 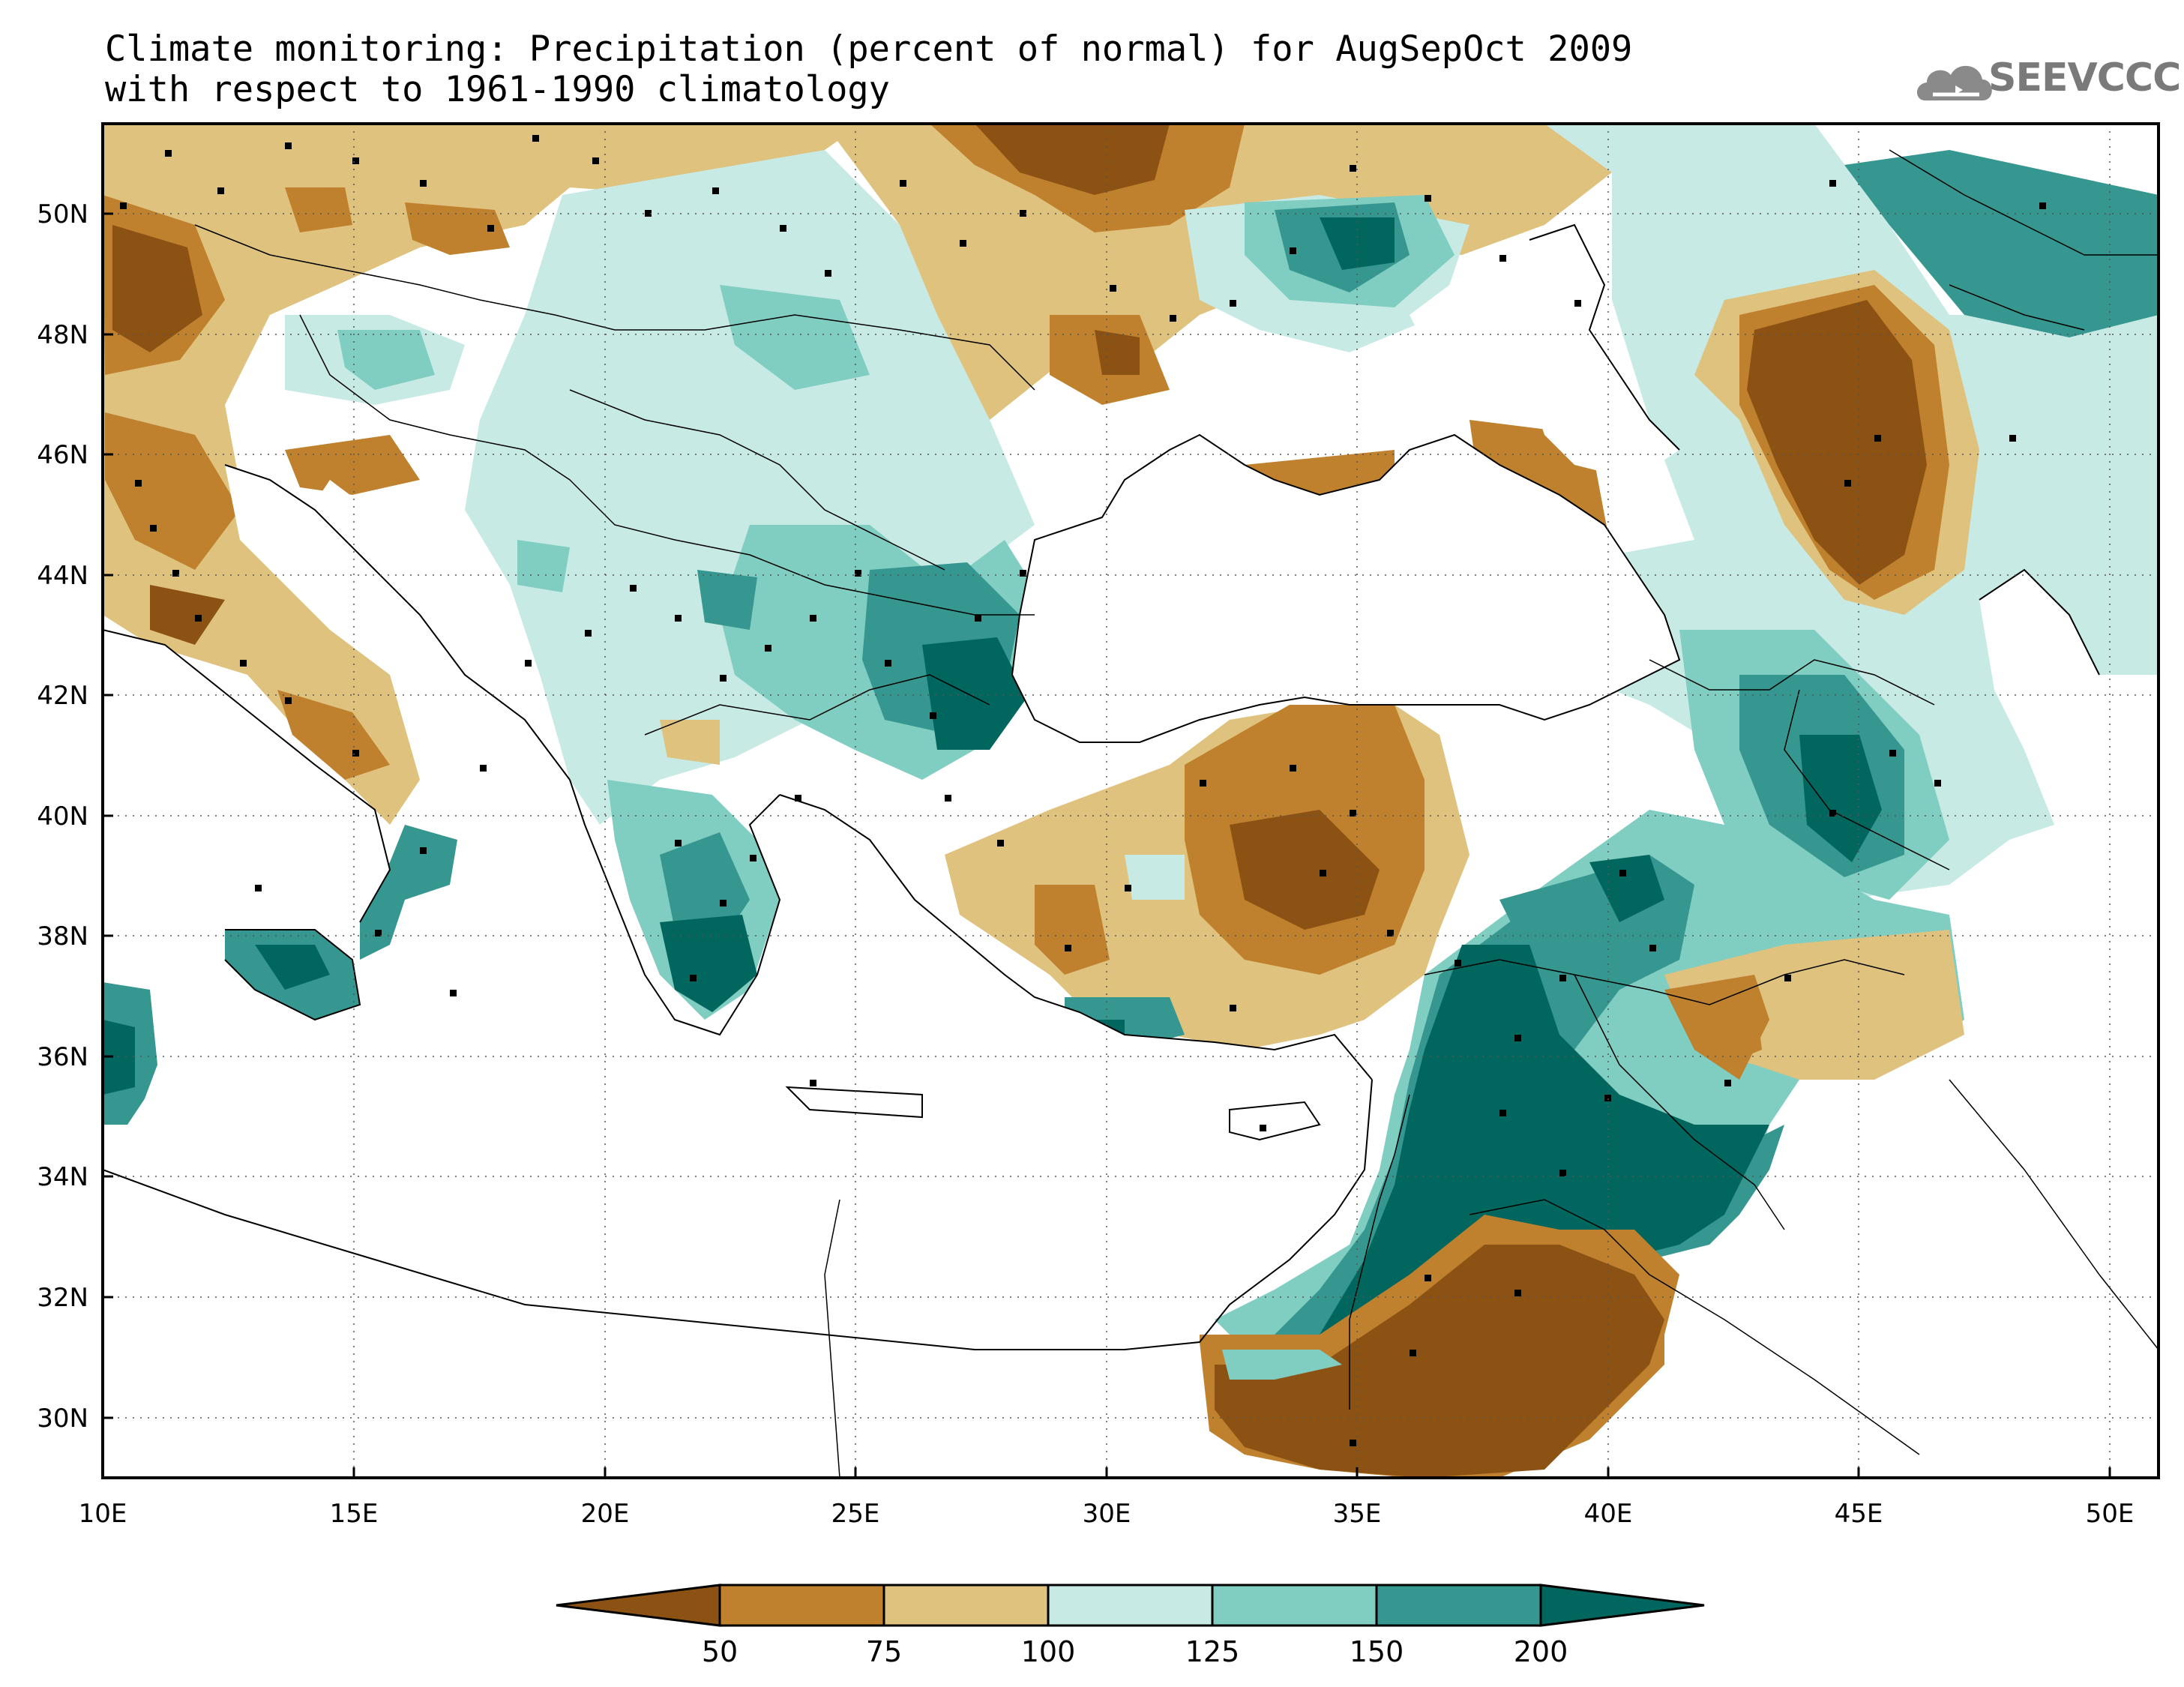 I want to click on lat-label: 42N, so click(x=62, y=696).